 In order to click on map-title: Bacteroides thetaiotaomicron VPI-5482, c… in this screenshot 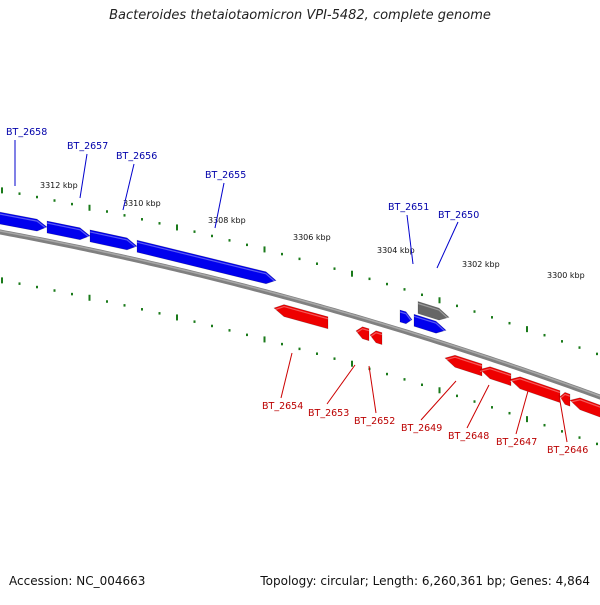, I will do `click(300, 15)`.